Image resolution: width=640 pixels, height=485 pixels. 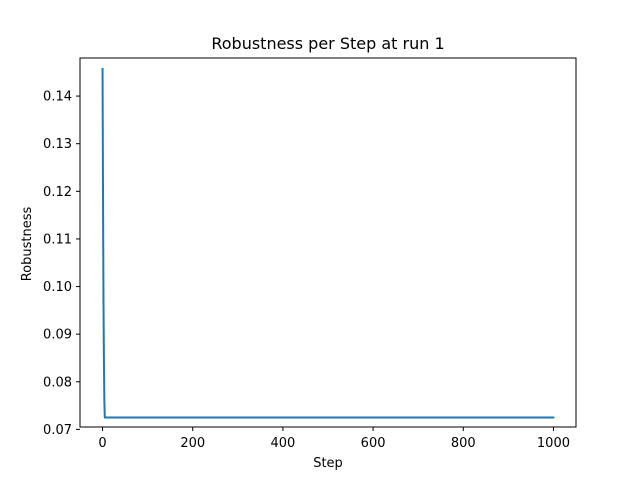 I want to click on y-tick-label: 0.14, so click(x=57, y=97).